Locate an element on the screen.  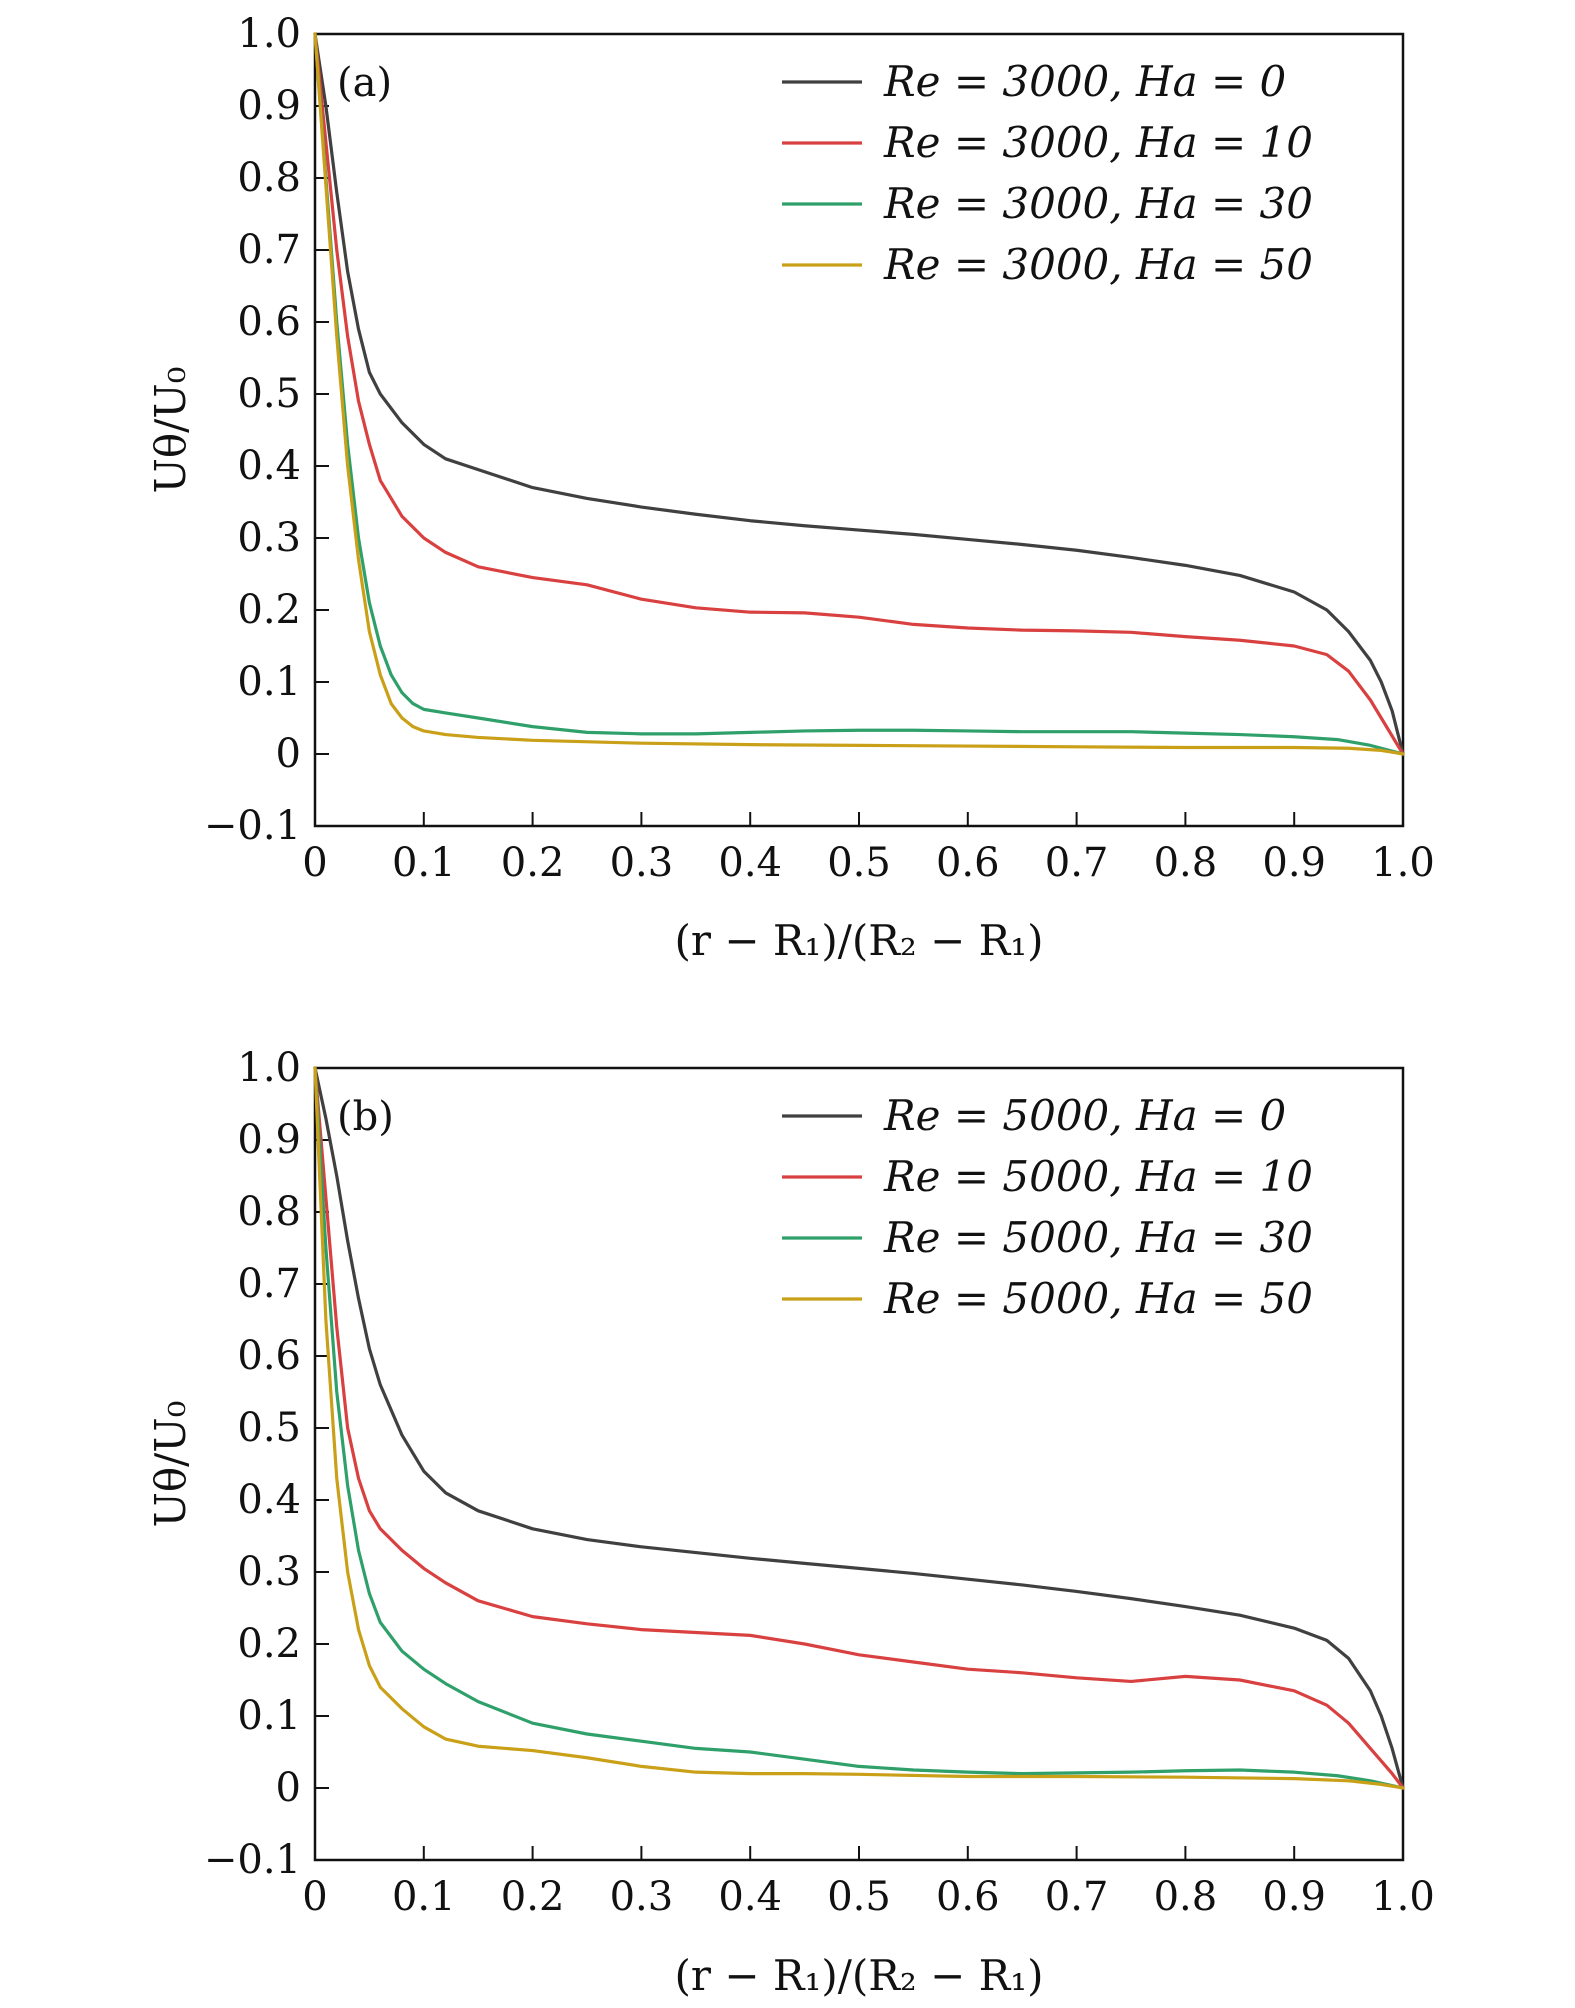
legend-label: Re = 3000, Ha = 10 is located at coordinates (1098, 142).